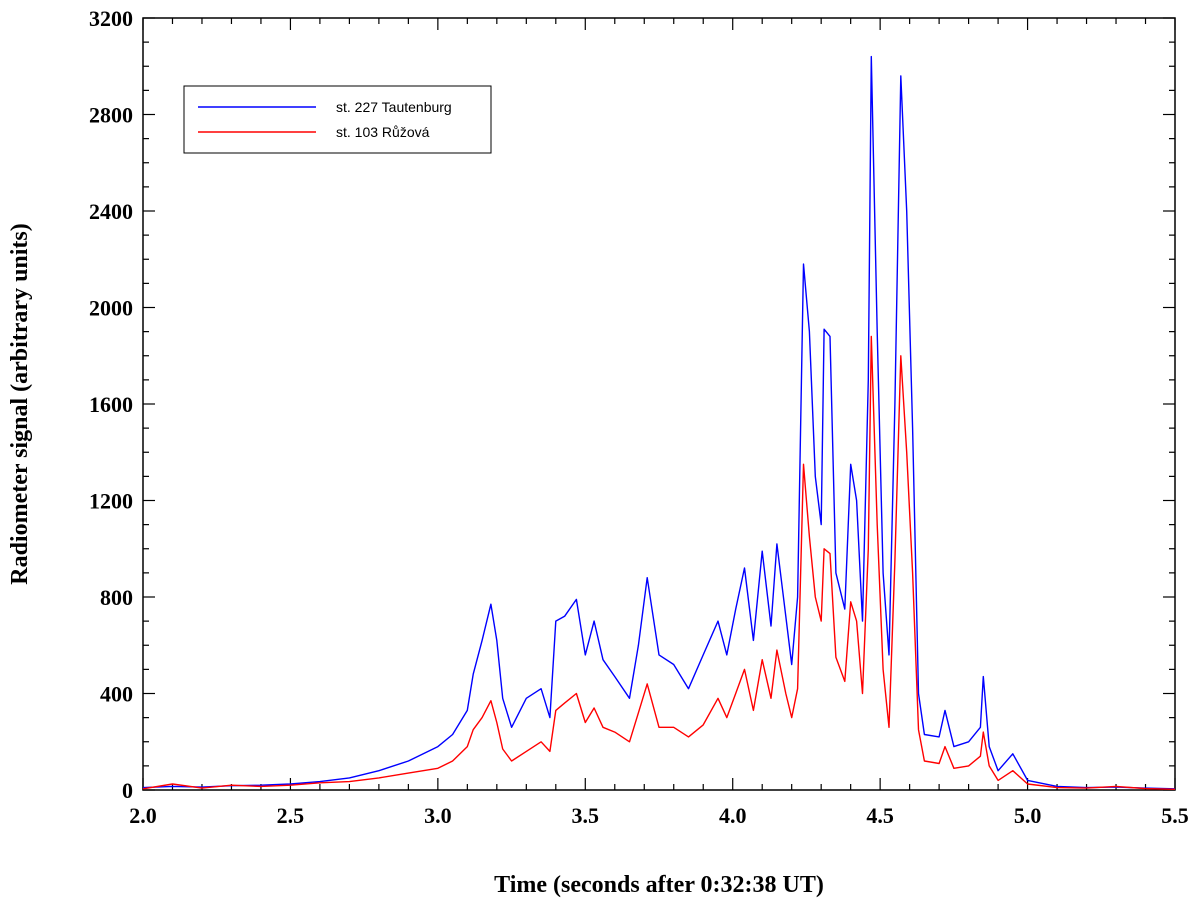 This screenshot has height=906, width=1200. What do you see at coordinates (111, 501) in the screenshot?
I see `y-tick-label: 1200` at bounding box center [111, 501].